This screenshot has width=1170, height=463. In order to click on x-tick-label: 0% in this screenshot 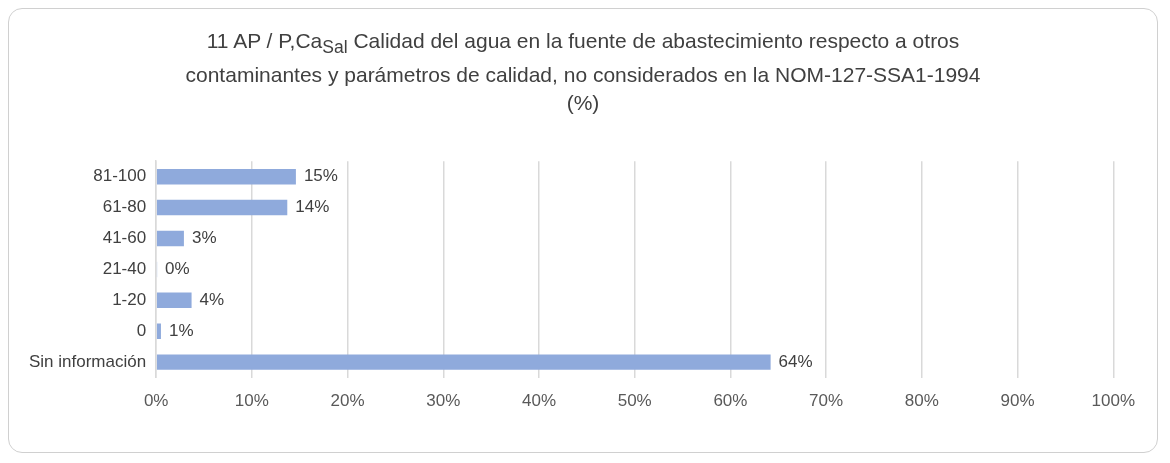, I will do `click(156, 401)`.